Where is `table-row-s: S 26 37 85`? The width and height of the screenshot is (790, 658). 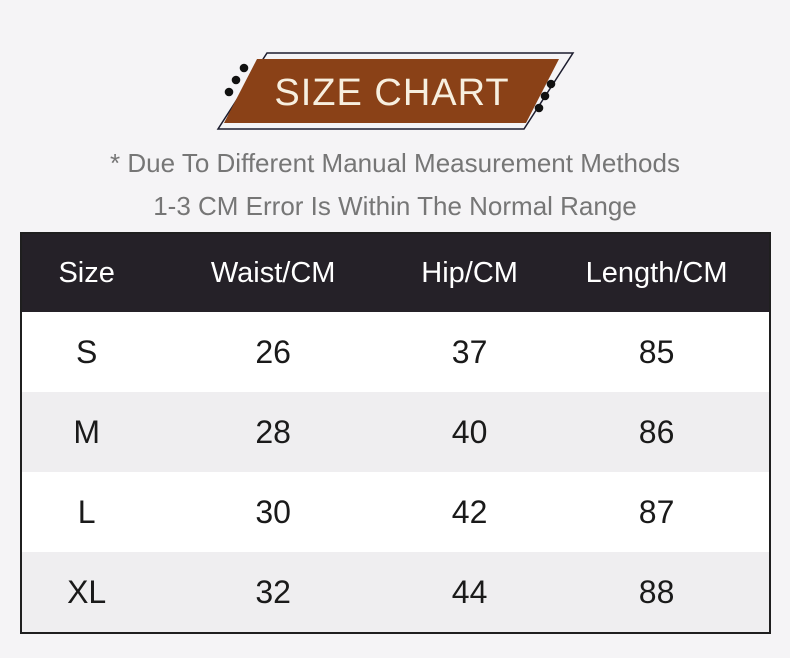 table-row-s: S 26 37 85 is located at coordinates (395, 352).